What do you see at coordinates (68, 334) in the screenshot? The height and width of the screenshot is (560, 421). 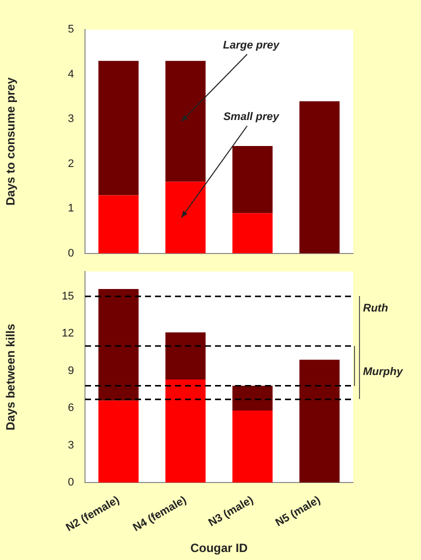 I see `y-tick-label: 12` at bounding box center [68, 334].